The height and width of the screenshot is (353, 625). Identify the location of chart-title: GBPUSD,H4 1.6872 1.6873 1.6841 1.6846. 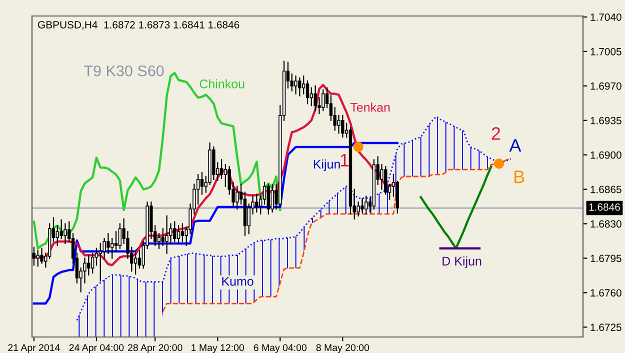
(139, 25).